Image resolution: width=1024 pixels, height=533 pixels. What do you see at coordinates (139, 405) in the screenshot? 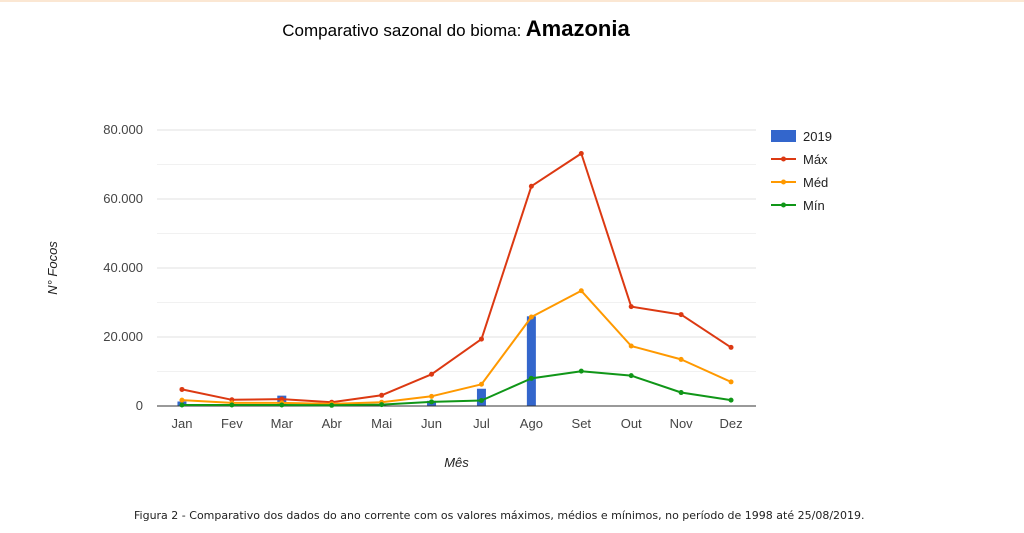
I see `y-tick-label: 0` at bounding box center [139, 405].